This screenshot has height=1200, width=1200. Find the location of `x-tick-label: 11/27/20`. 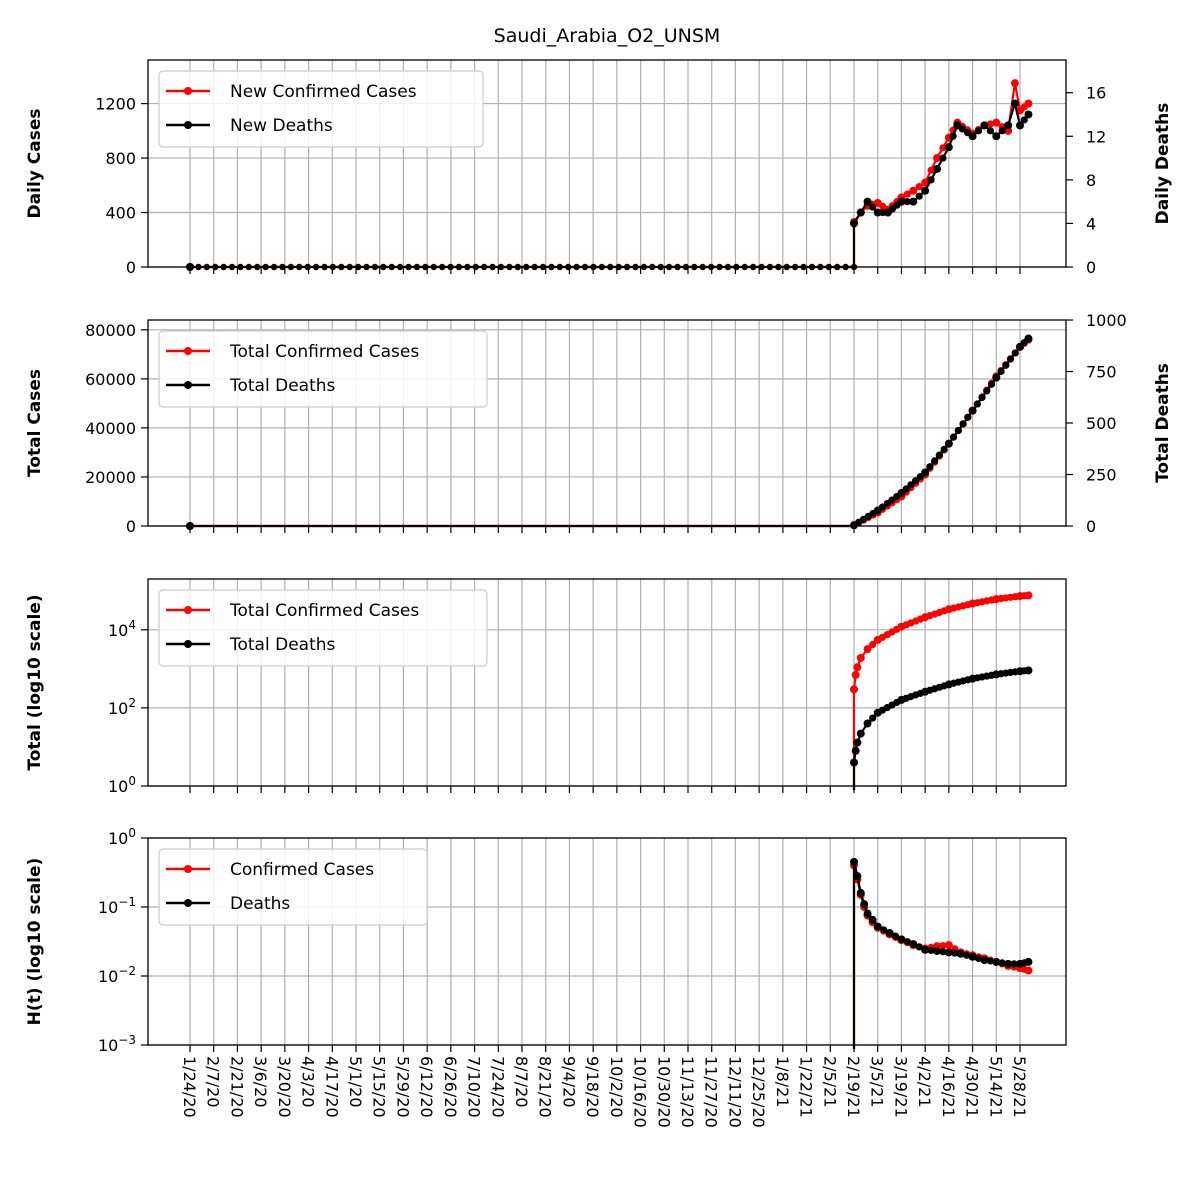

x-tick-label: 11/27/20 is located at coordinates (711, 1092).